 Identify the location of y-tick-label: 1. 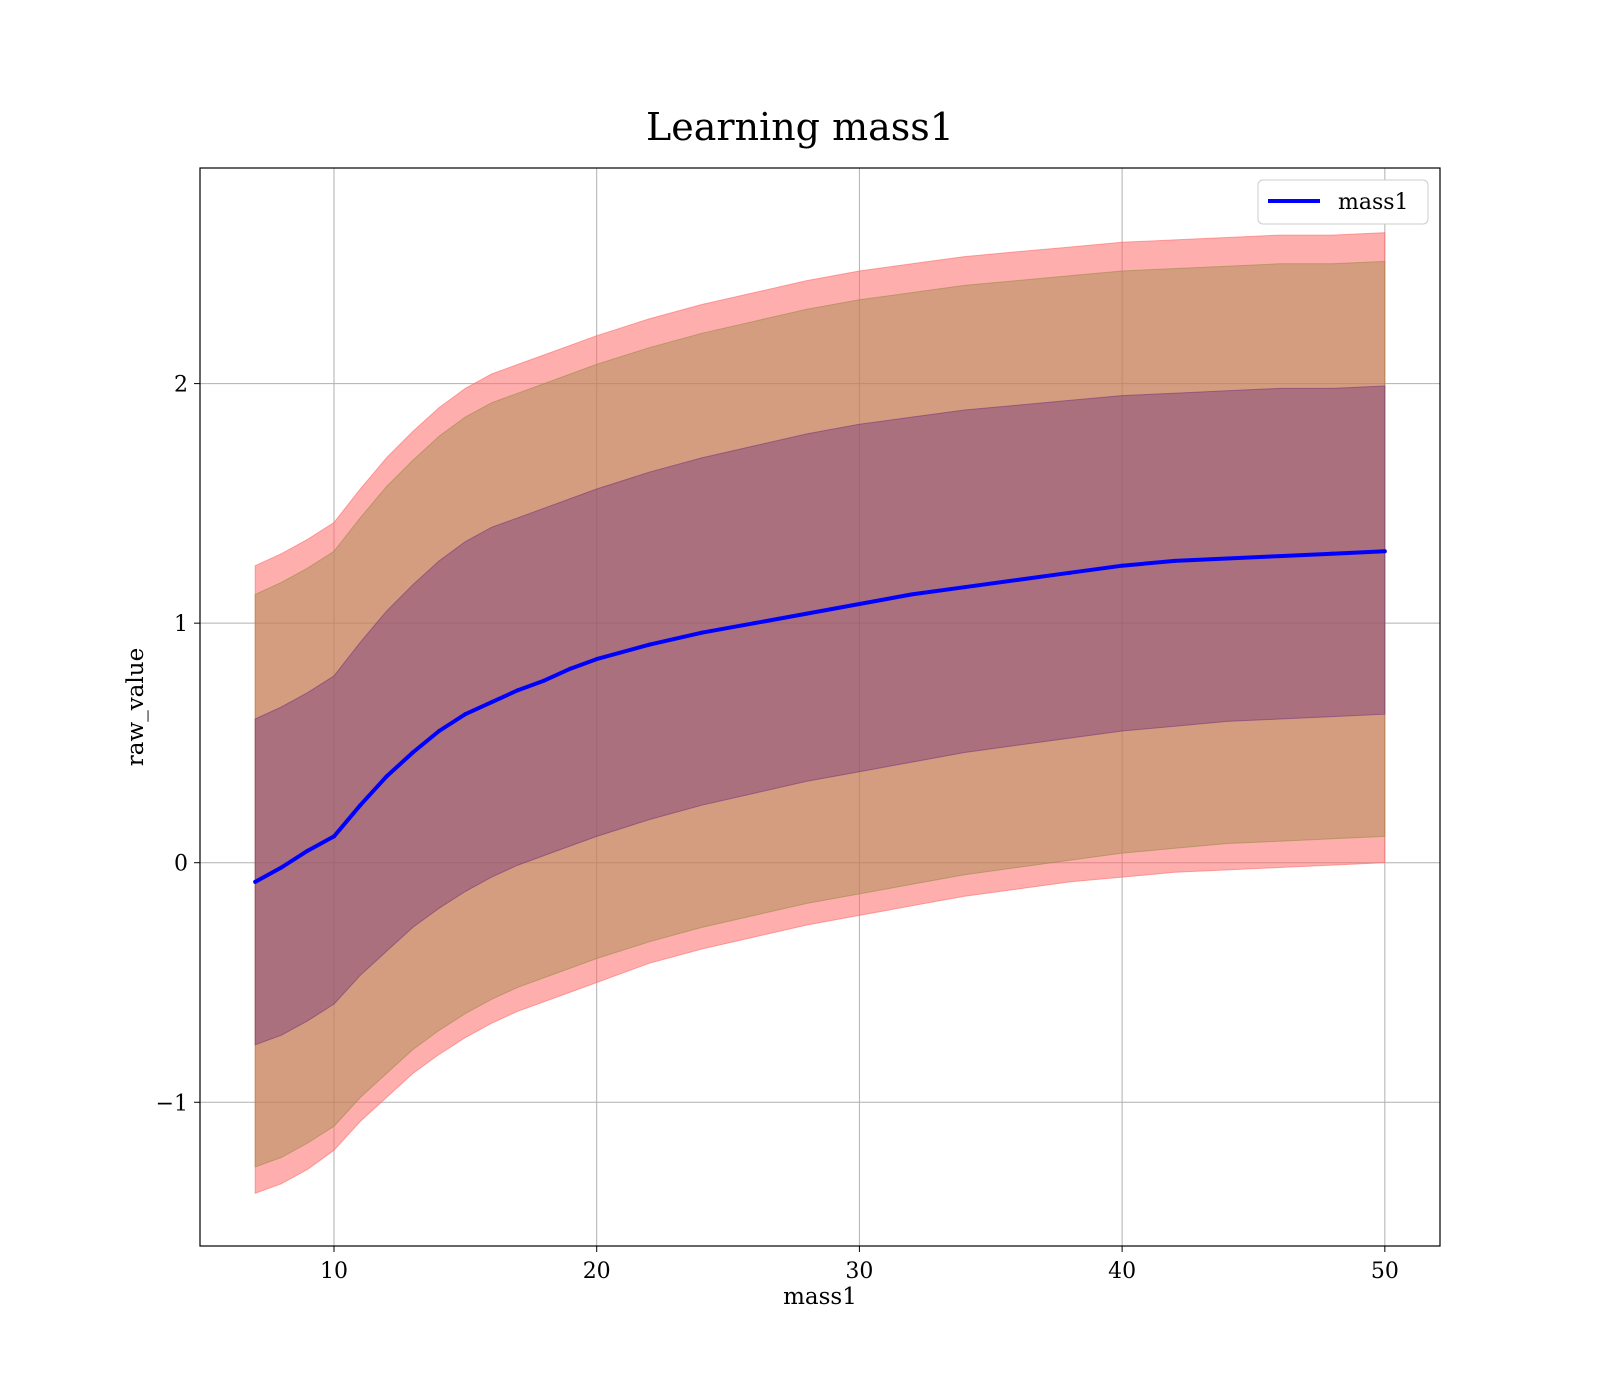
(181, 624).